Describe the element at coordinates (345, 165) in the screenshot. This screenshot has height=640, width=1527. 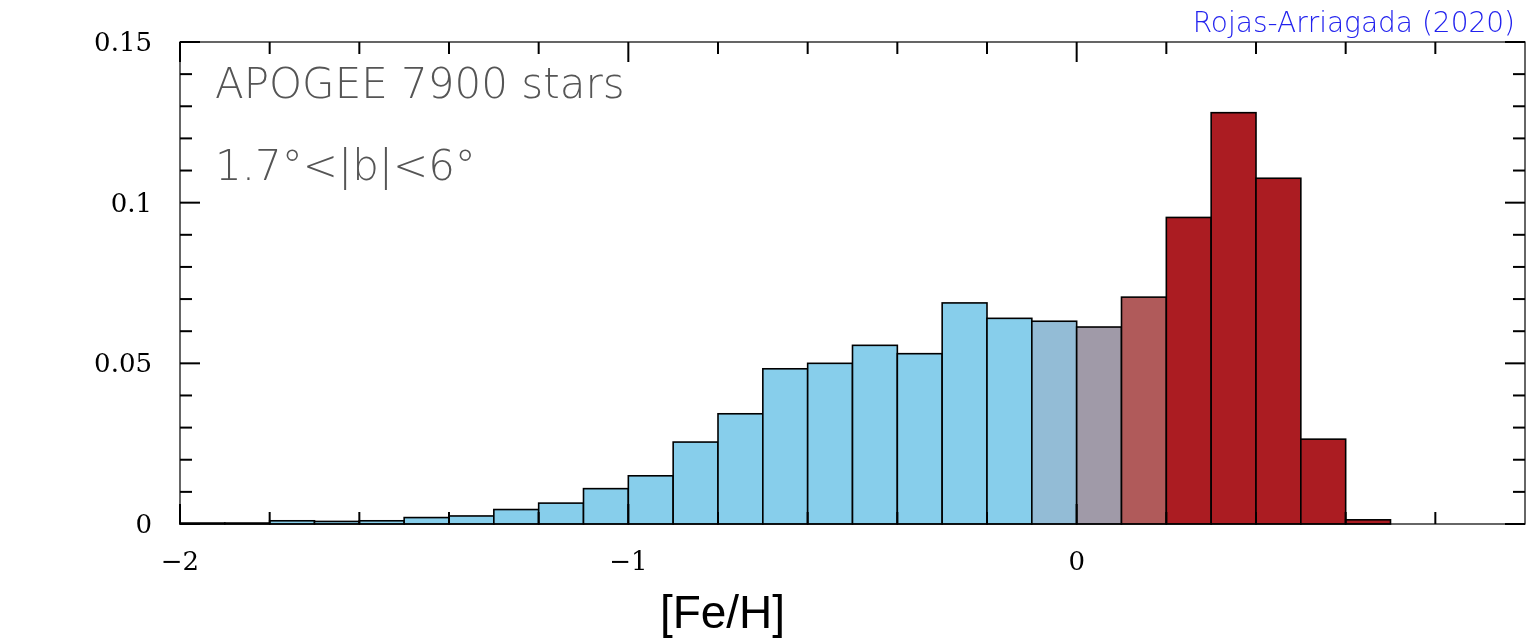
I see `annotation: 1.7°<|b|<6°` at that location.